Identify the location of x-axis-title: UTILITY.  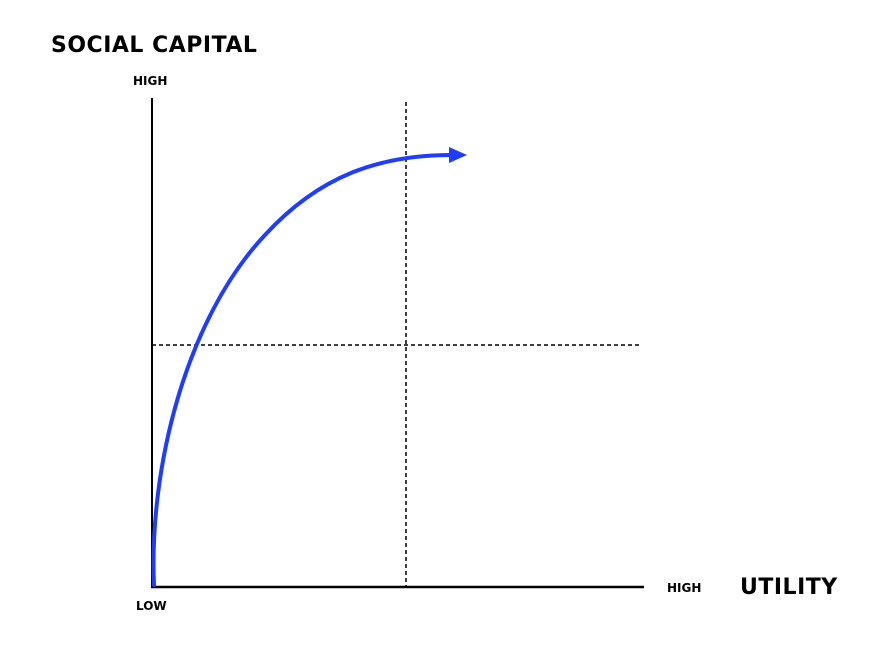
(789, 587).